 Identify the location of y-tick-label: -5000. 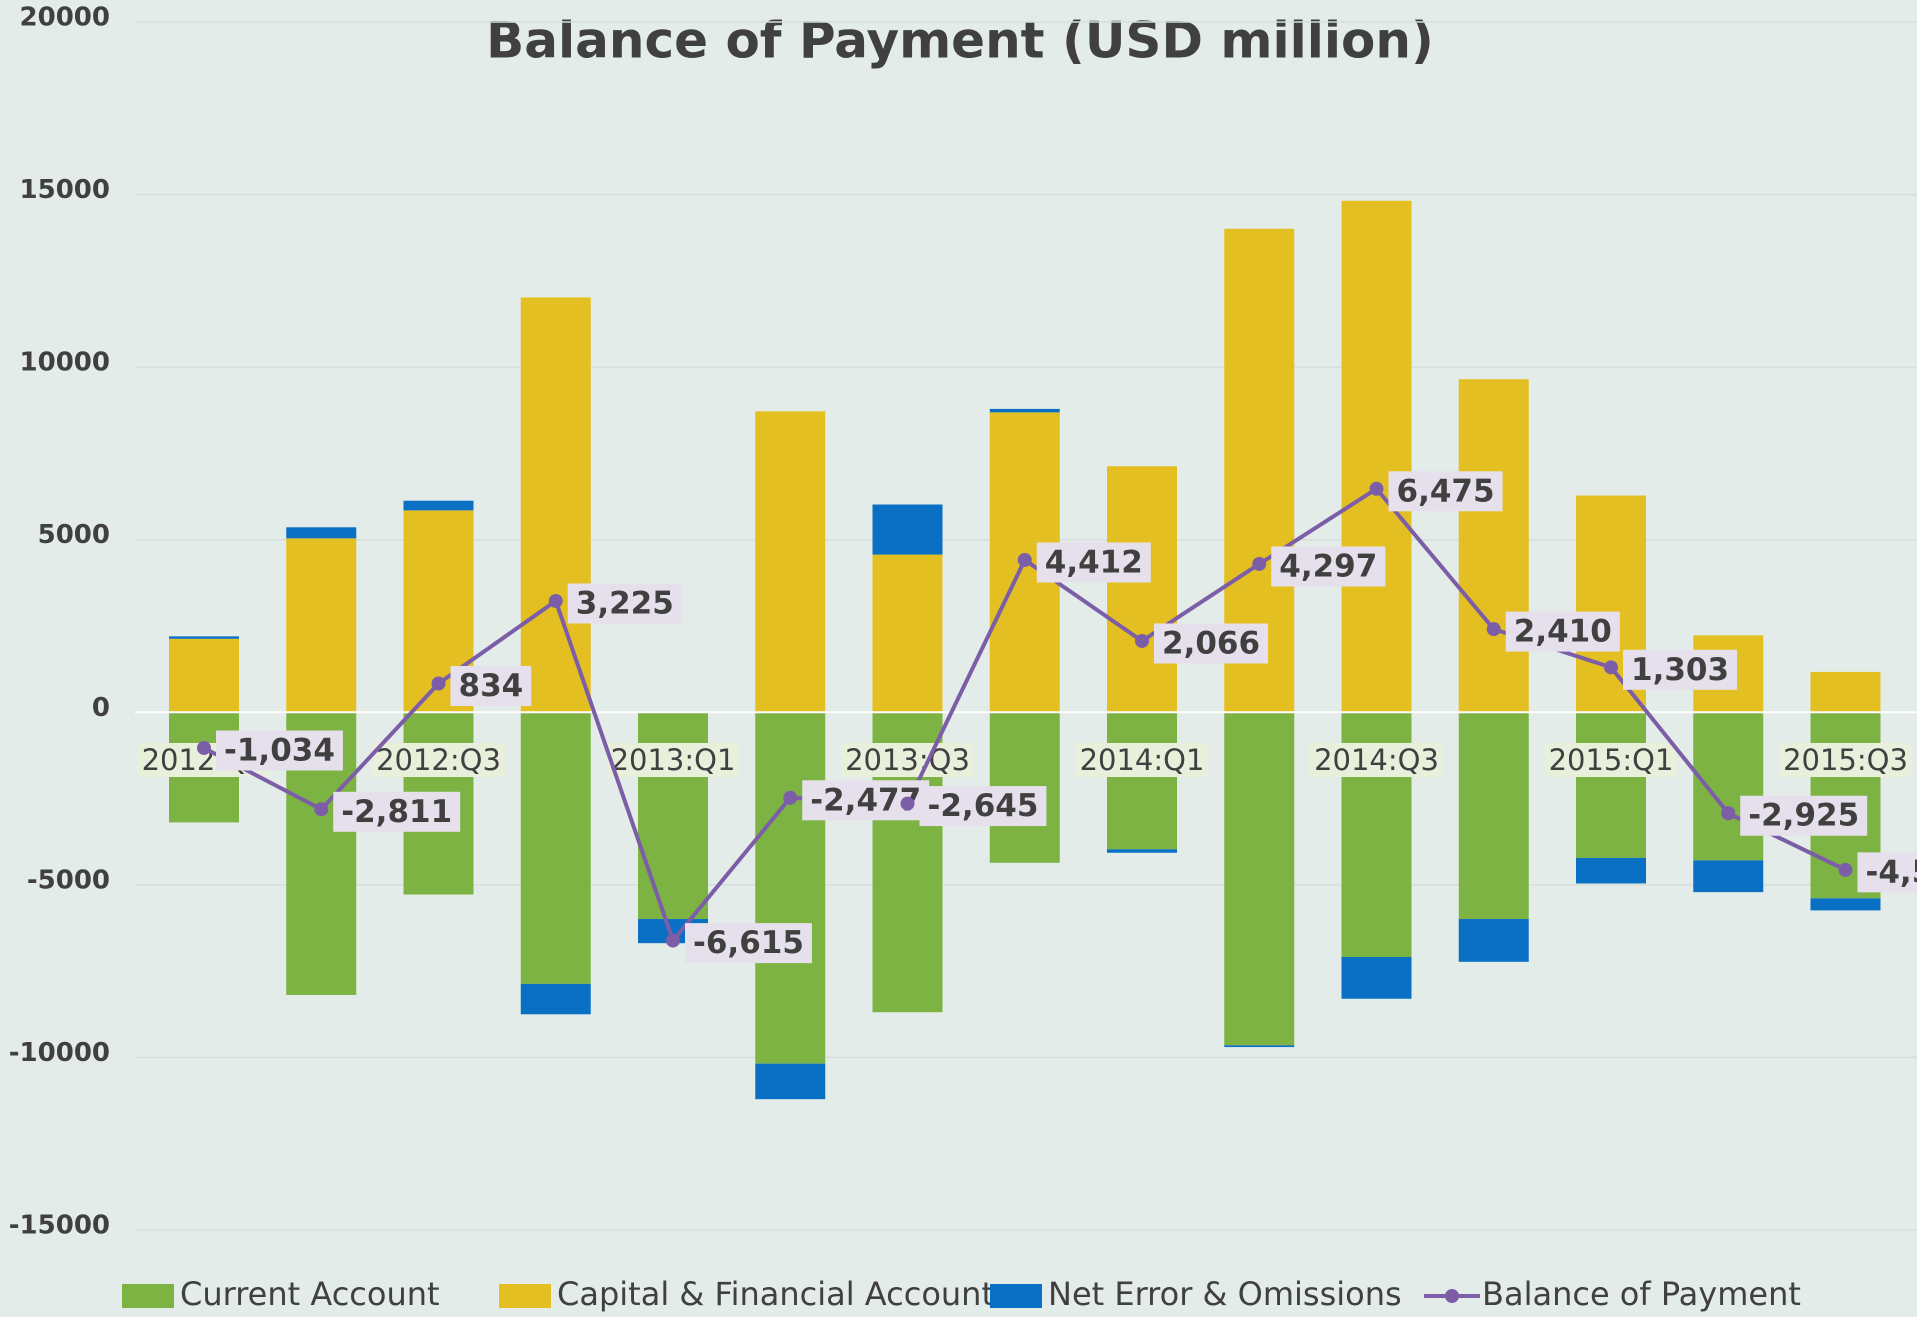
(68, 880).